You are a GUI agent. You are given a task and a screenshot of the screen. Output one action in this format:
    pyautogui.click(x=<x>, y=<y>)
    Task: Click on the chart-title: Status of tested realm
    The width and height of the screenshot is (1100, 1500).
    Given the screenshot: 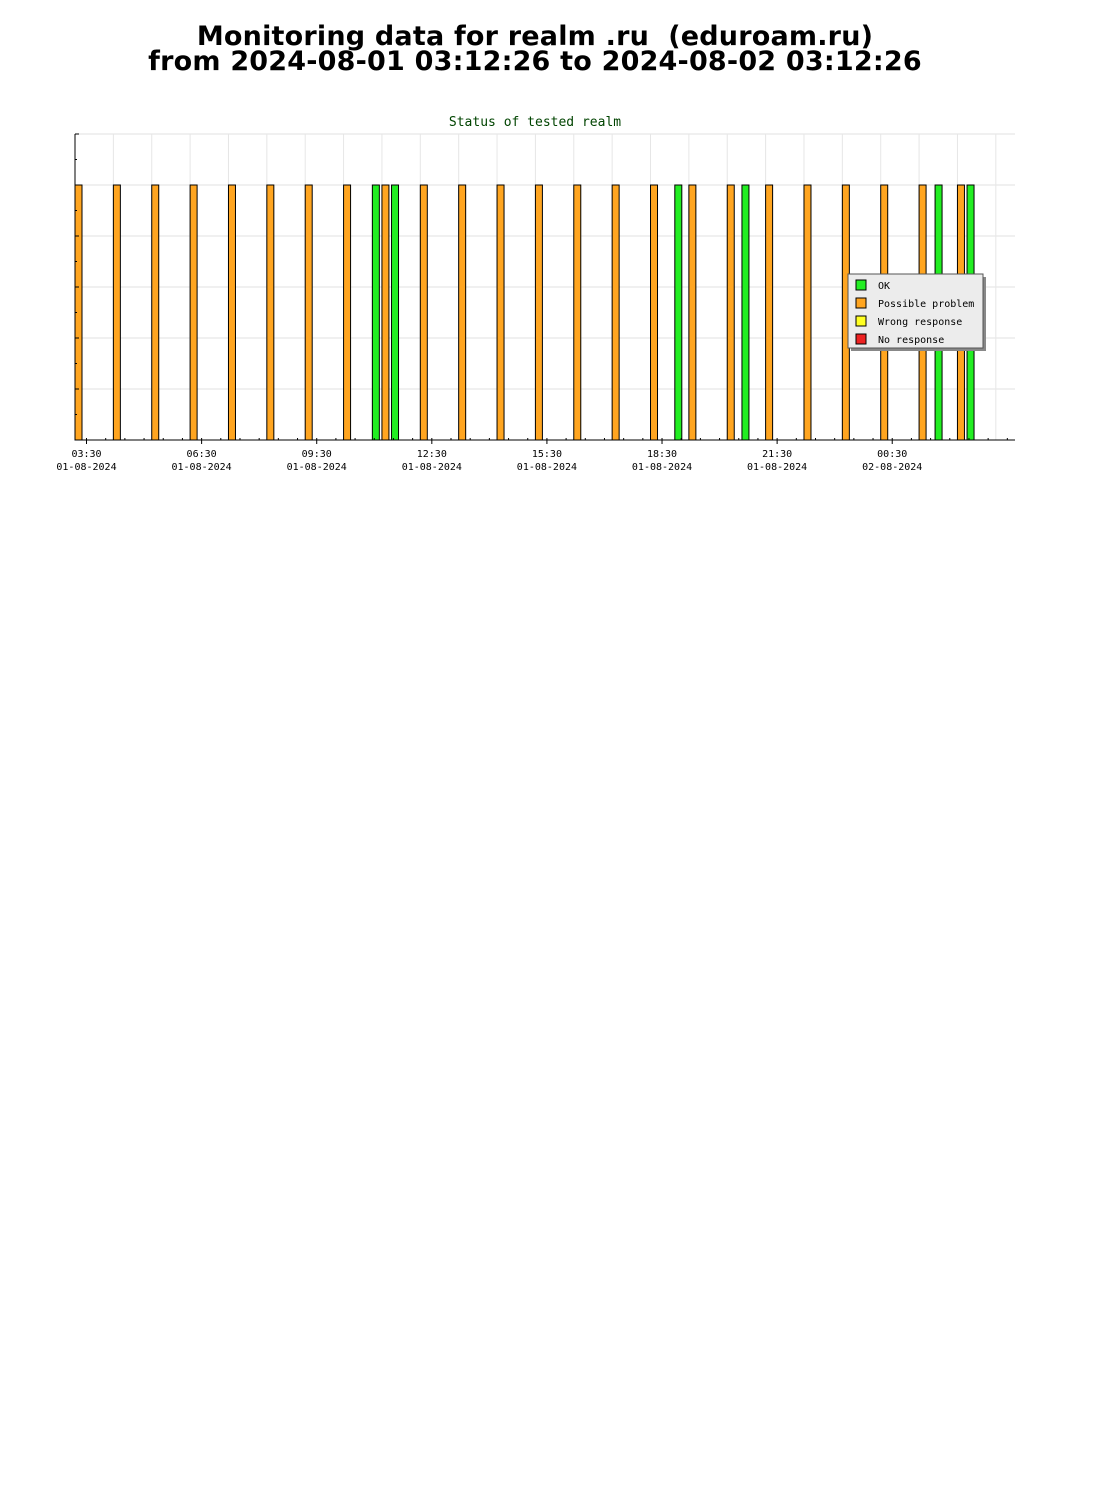 What is the action you would take?
    pyautogui.click(x=535, y=122)
    